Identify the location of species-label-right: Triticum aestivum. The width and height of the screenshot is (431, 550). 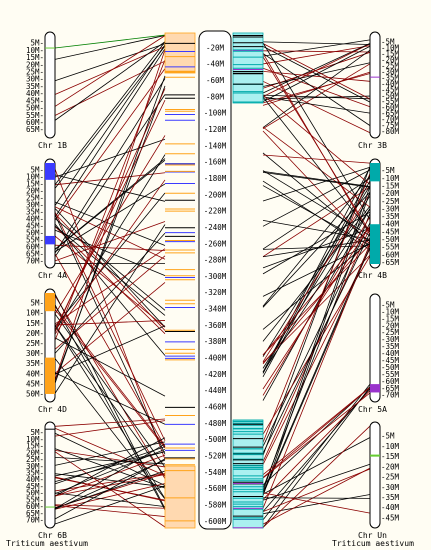
(373, 543).